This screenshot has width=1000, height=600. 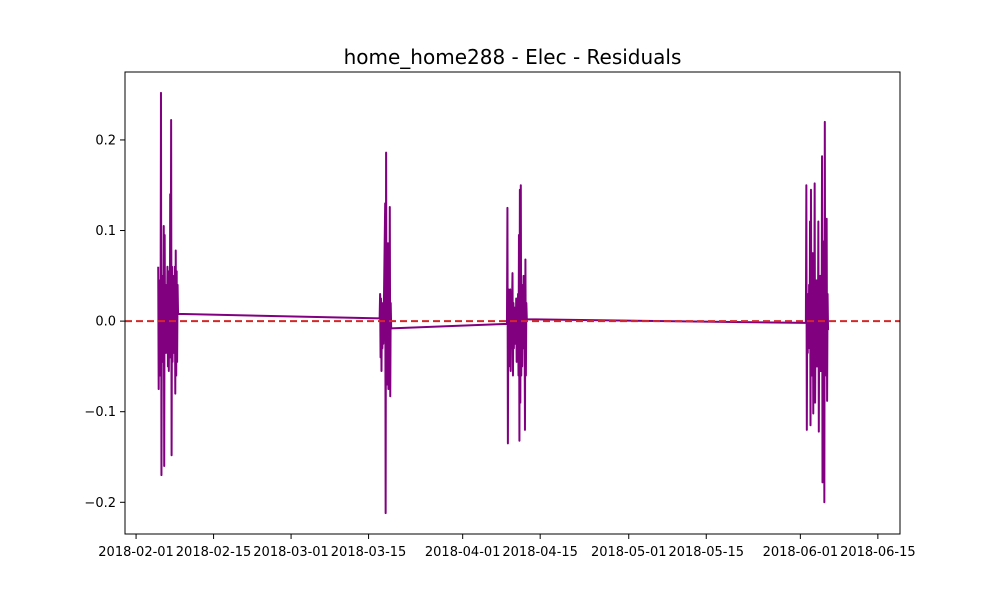 I want to click on x-tick-label: 2018-06-01, so click(x=801, y=552).